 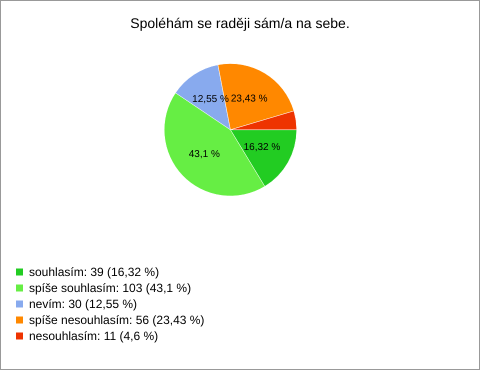 I want to click on chart-title: Spoléhám se raději sám/a na sebe., so click(x=240, y=23).